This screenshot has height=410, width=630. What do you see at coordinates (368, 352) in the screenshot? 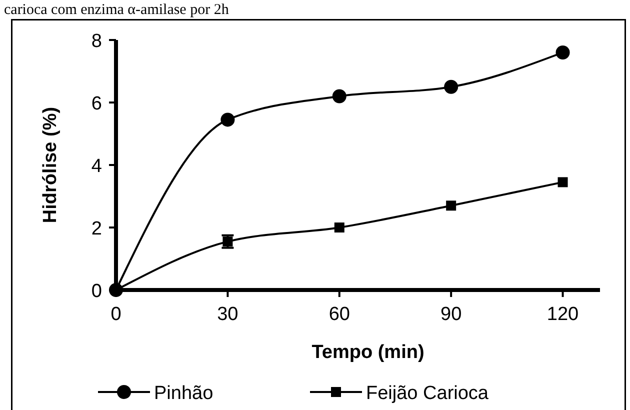
I see `x-axis-title: Tempo (min)` at bounding box center [368, 352].